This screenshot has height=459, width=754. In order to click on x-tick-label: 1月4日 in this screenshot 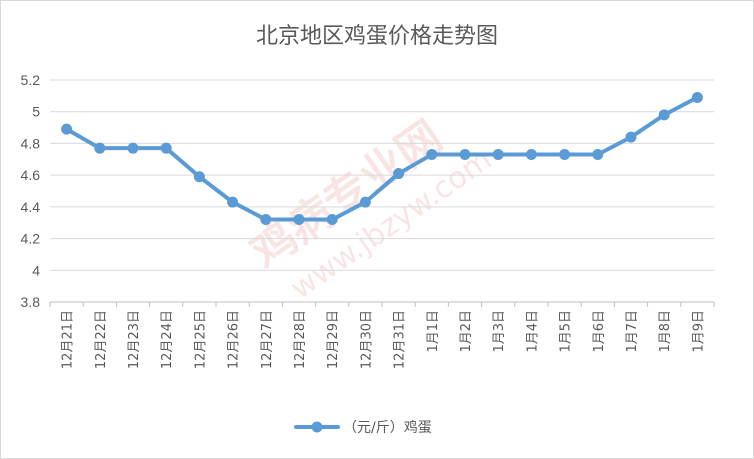, I will do `click(532, 331)`.